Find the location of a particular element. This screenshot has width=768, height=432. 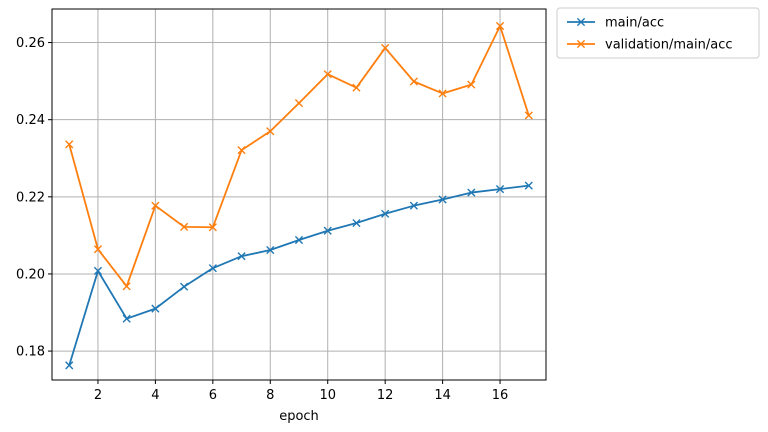

x-axis: 2 4 6 8 10 12 14 16 is located at coordinates (301, 391).